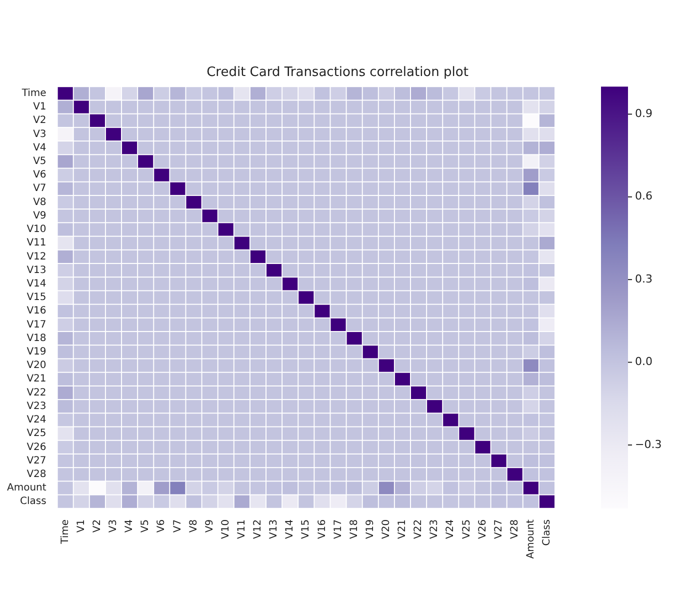  Describe the element at coordinates (36, 392) in the screenshot. I see `y-tick-label: V22` at that location.